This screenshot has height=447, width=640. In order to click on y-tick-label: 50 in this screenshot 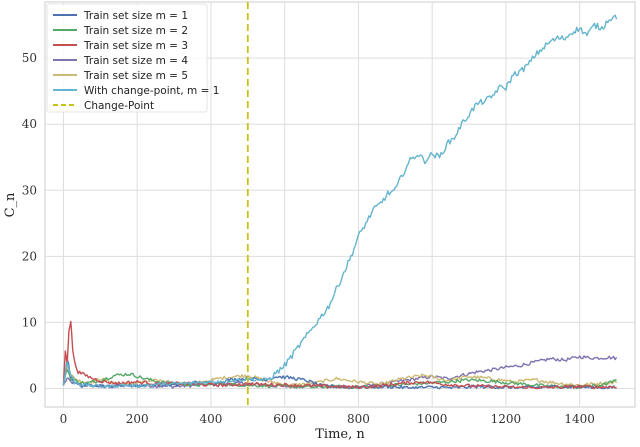, I will do `click(29, 58)`.